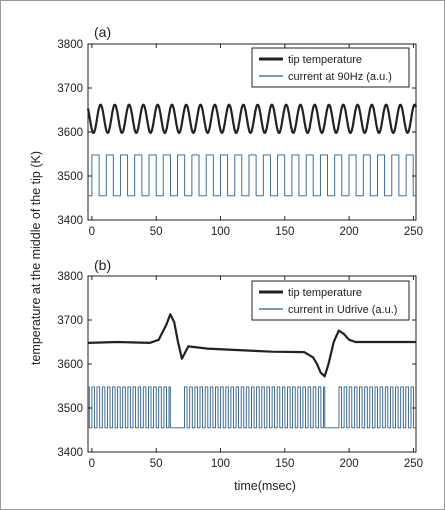 The image size is (445, 510). Describe the element at coordinates (342, 310) in the screenshot. I see `panel-b-legend-label-current: current in Udrive (a.u.)` at that location.